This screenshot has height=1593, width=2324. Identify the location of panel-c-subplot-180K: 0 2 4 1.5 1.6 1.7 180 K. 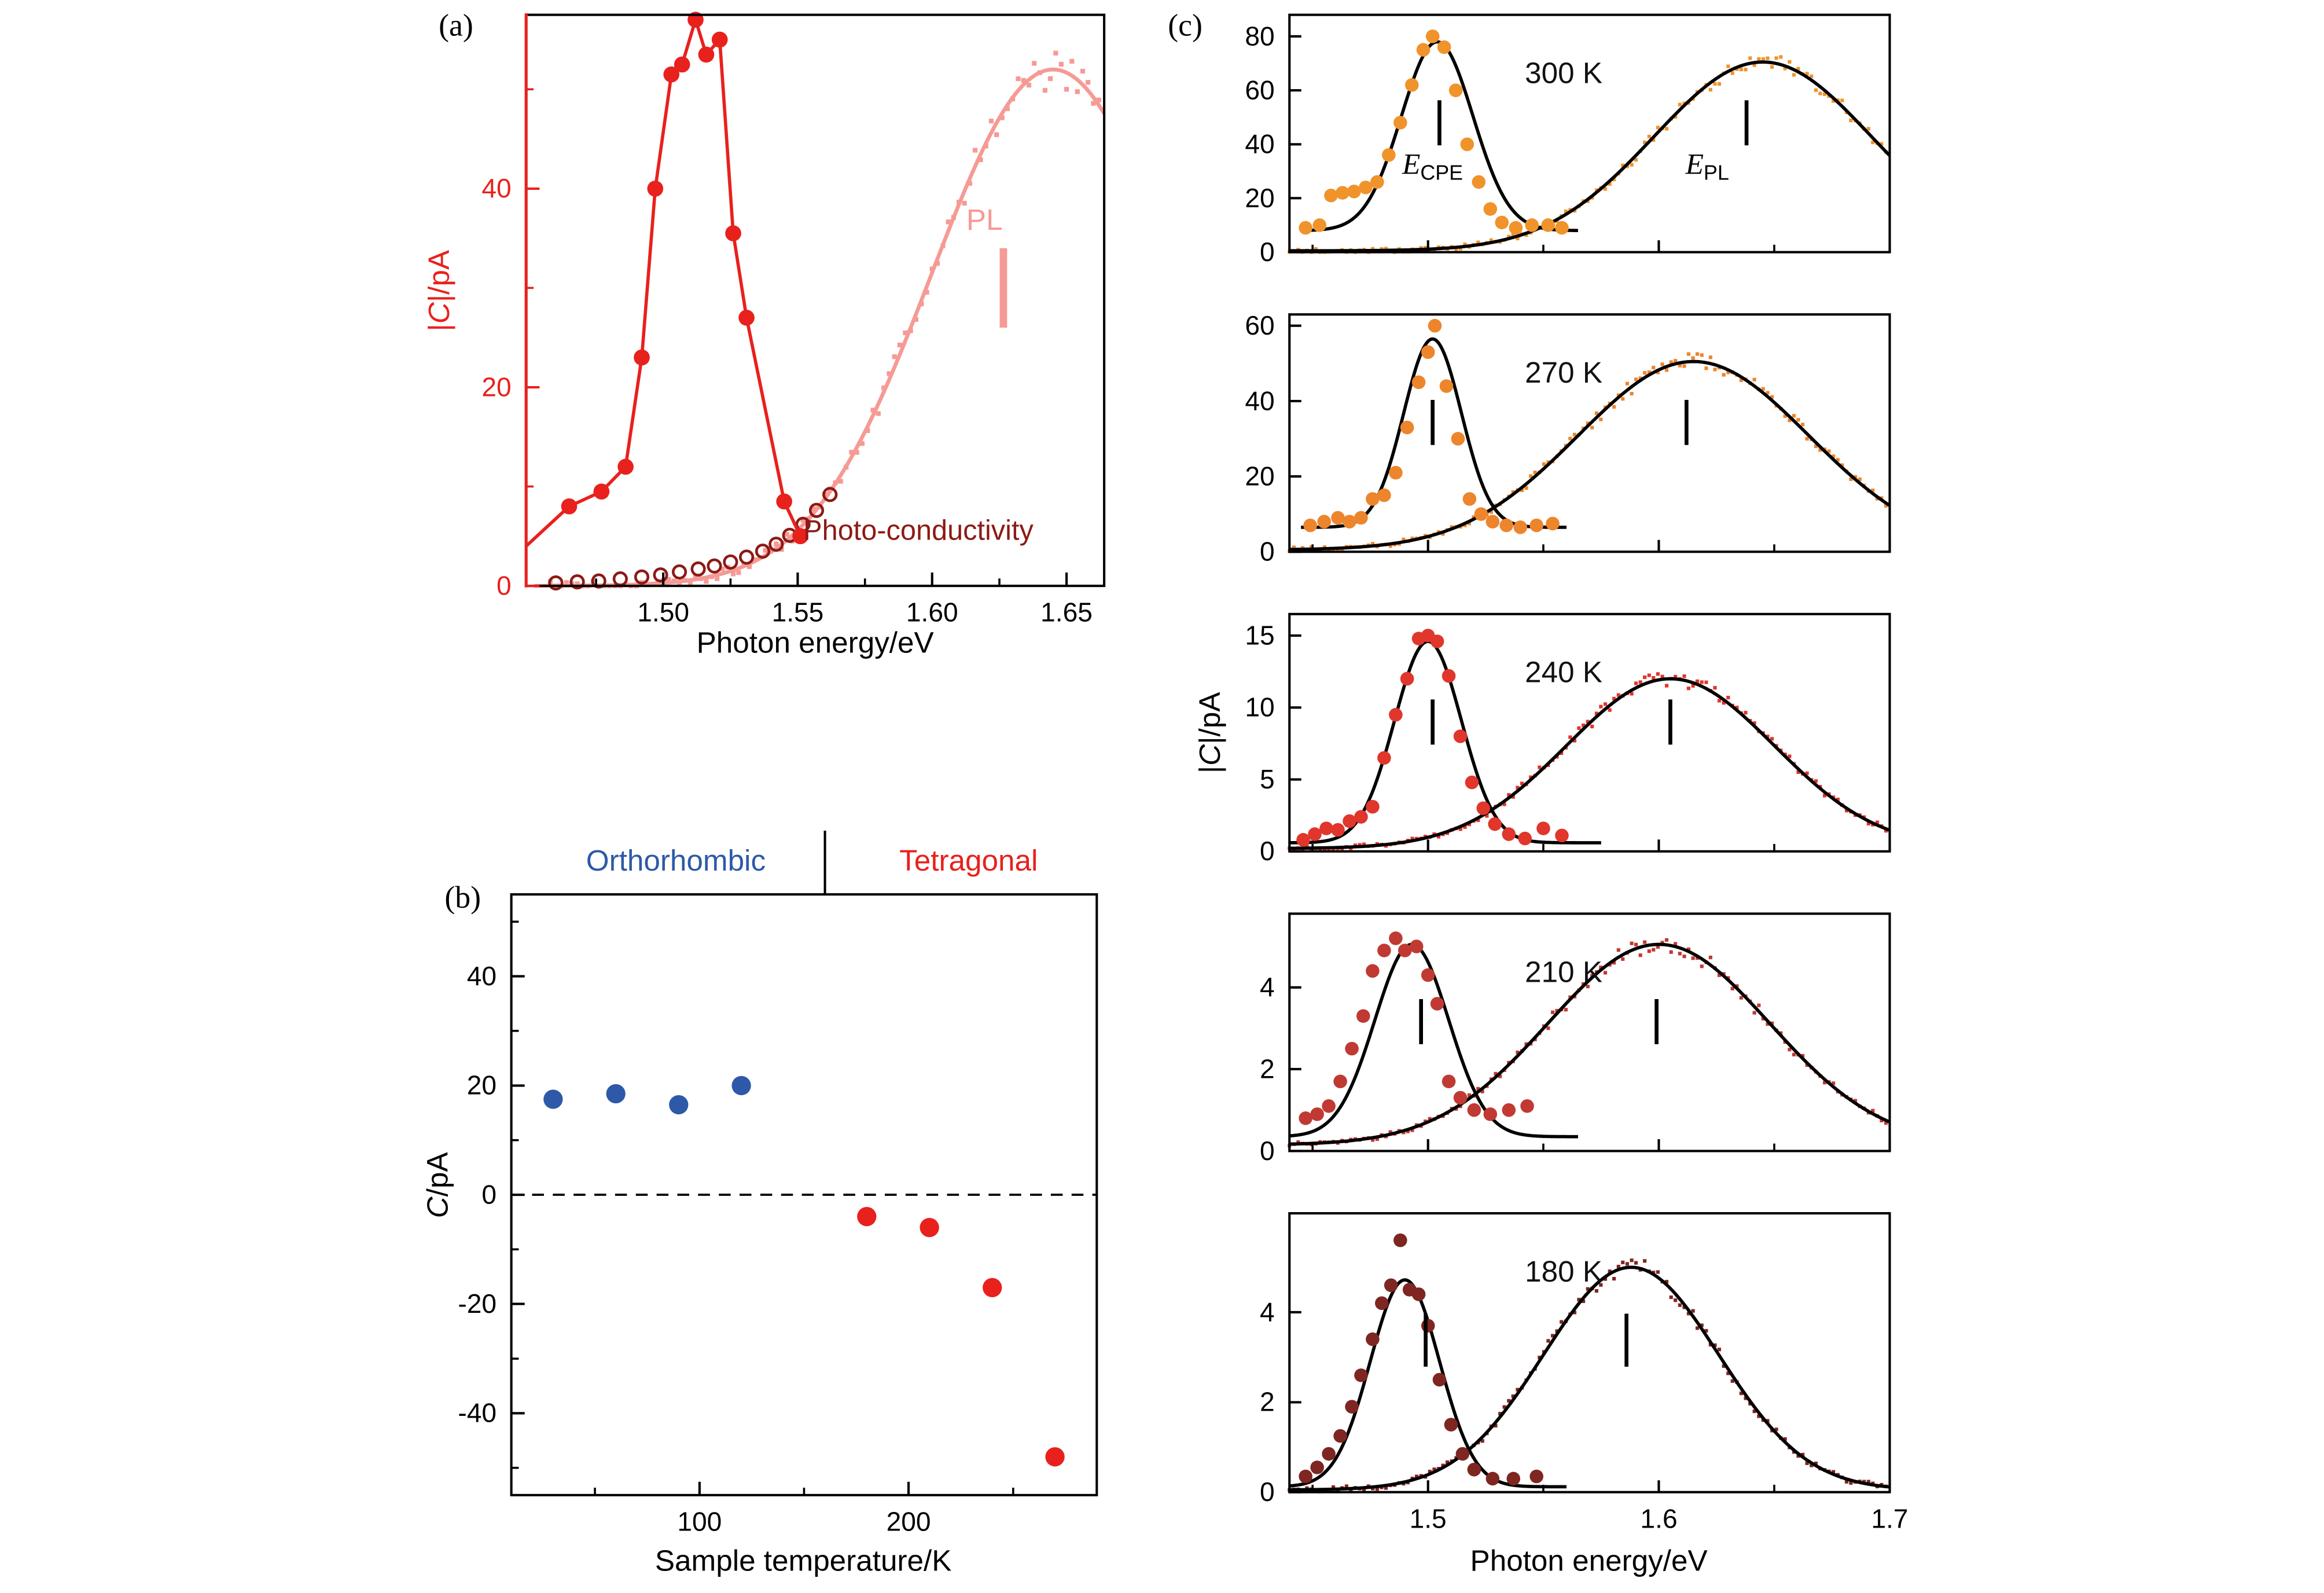
(1584, 1372).